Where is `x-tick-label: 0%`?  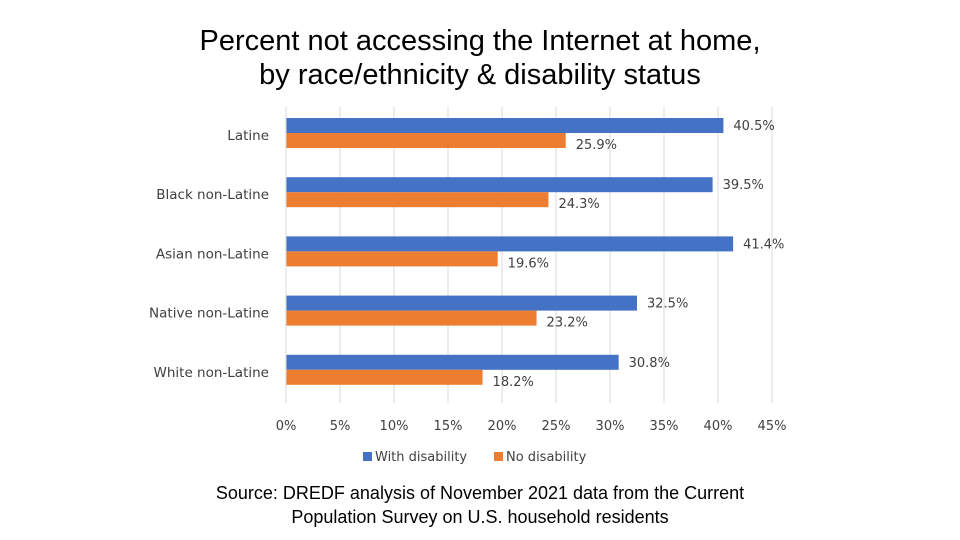 x-tick-label: 0% is located at coordinates (286, 426).